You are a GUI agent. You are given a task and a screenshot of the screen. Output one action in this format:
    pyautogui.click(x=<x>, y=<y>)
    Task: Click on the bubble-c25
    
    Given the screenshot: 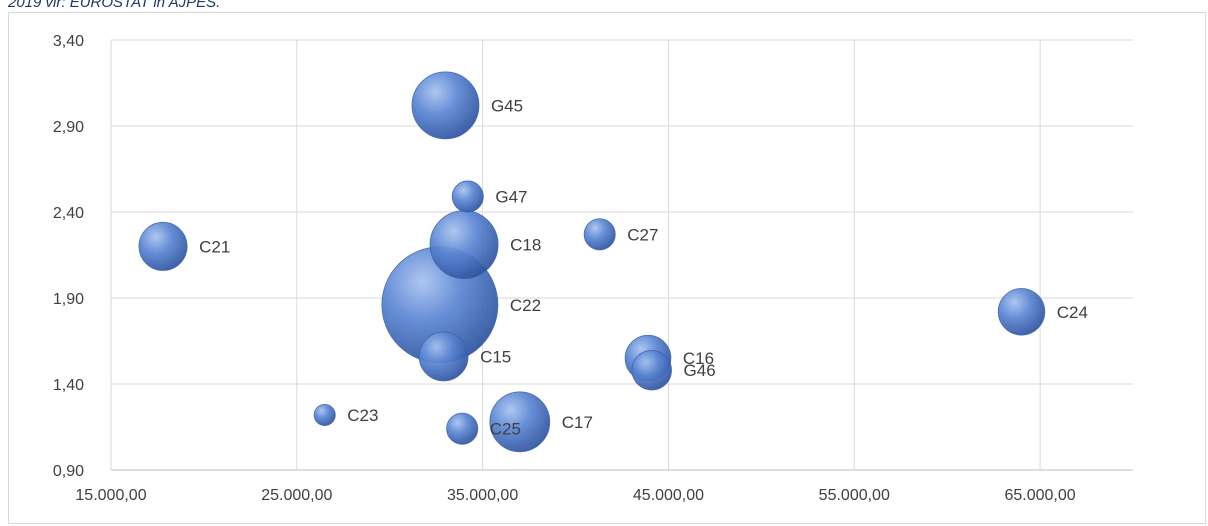 What is the action you would take?
    pyautogui.click(x=462, y=428)
    